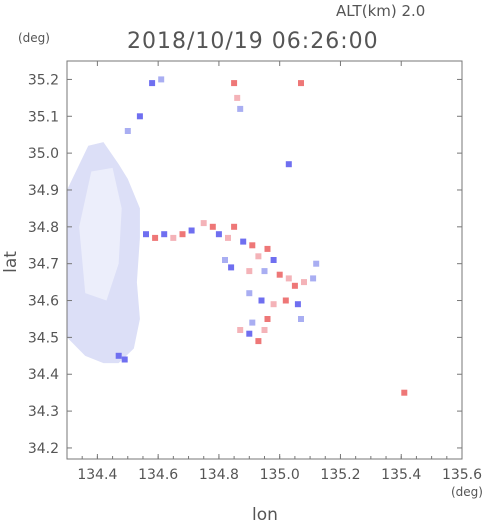 The image size is (491, 521). Describe the element at coordinates (467, 492) in the screenshot. I see `x-unit-label: (deg)` at that location.